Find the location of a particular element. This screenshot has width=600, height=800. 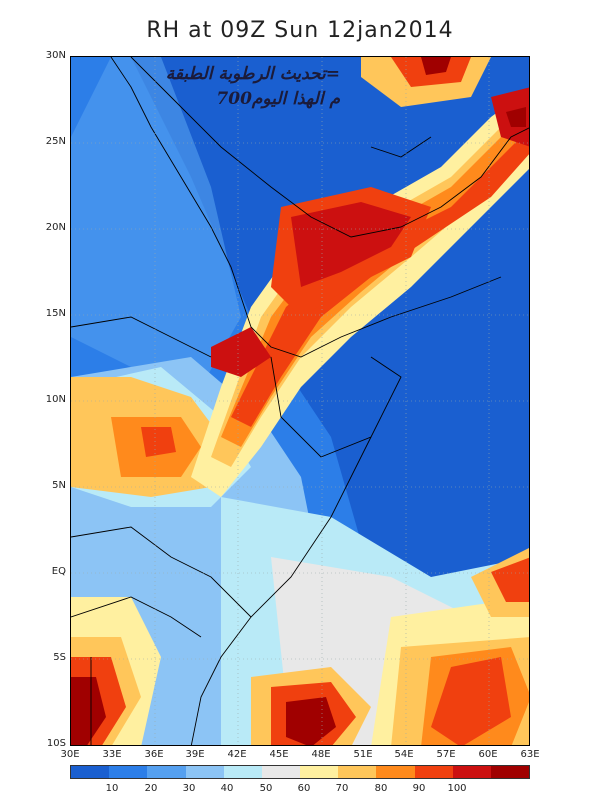

x-tick-label: 39E is located at coordinates (195, 754).